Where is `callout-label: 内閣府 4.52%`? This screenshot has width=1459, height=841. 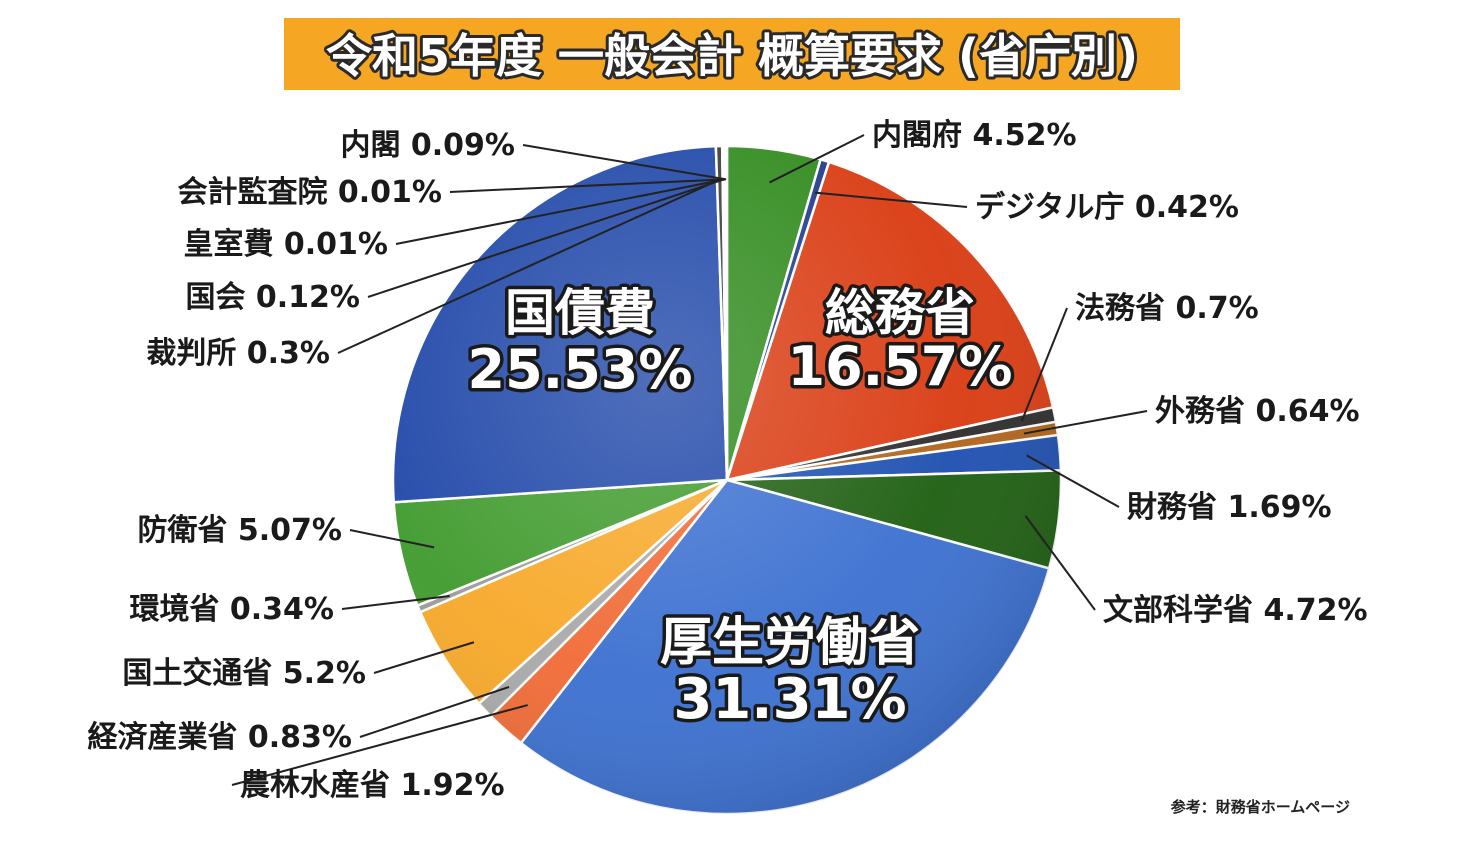
callout-label: 内閣府 4.52% is located at coordinates (974, 135).